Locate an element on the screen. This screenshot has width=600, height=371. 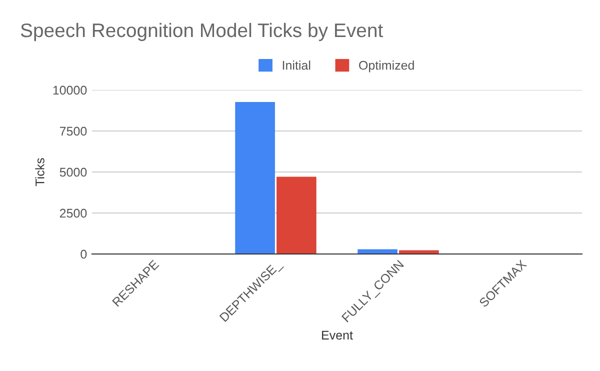
chart-title: Speech Recognition Model Ticks by Event is located at coordinates (202, 32).